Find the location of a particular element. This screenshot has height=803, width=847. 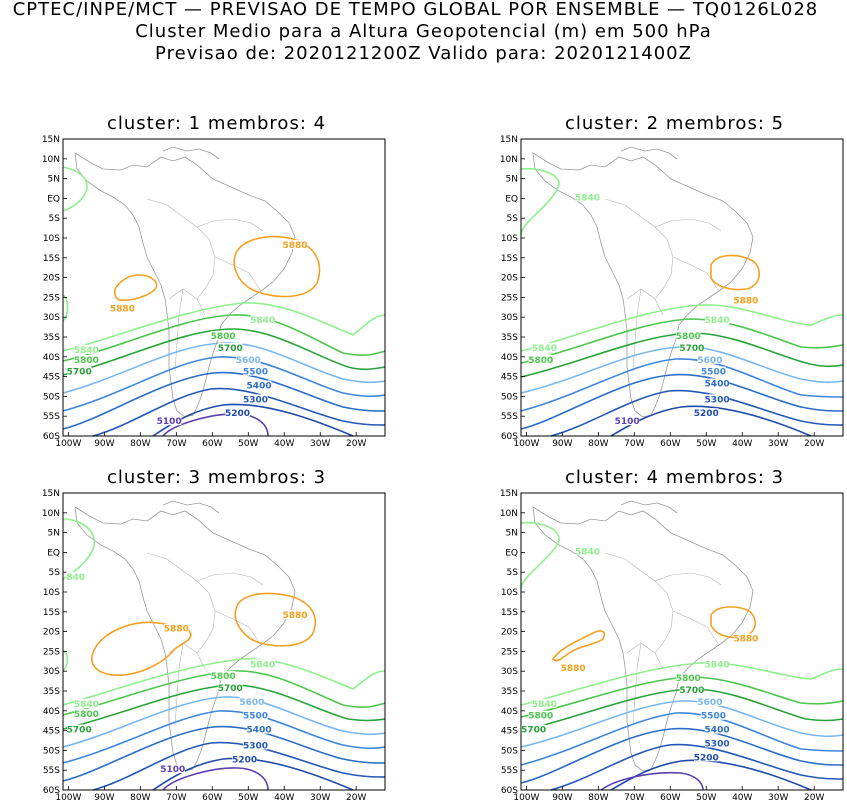

contour-label-5100: 5100 is located at coordinates (627, 422).